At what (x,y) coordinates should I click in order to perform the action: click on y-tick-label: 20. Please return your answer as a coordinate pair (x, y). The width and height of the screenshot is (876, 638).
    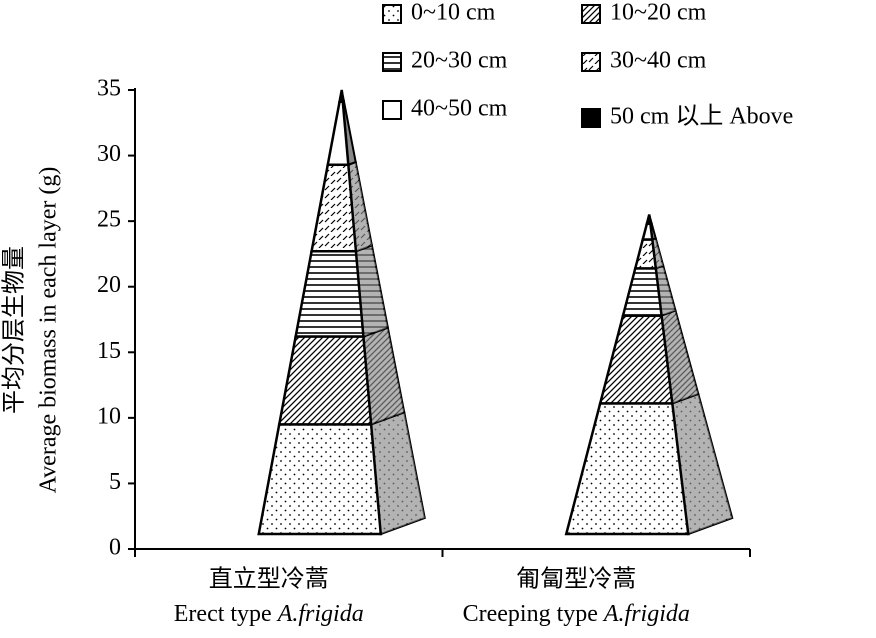
    Looking at the image, I should click on (109, 285).